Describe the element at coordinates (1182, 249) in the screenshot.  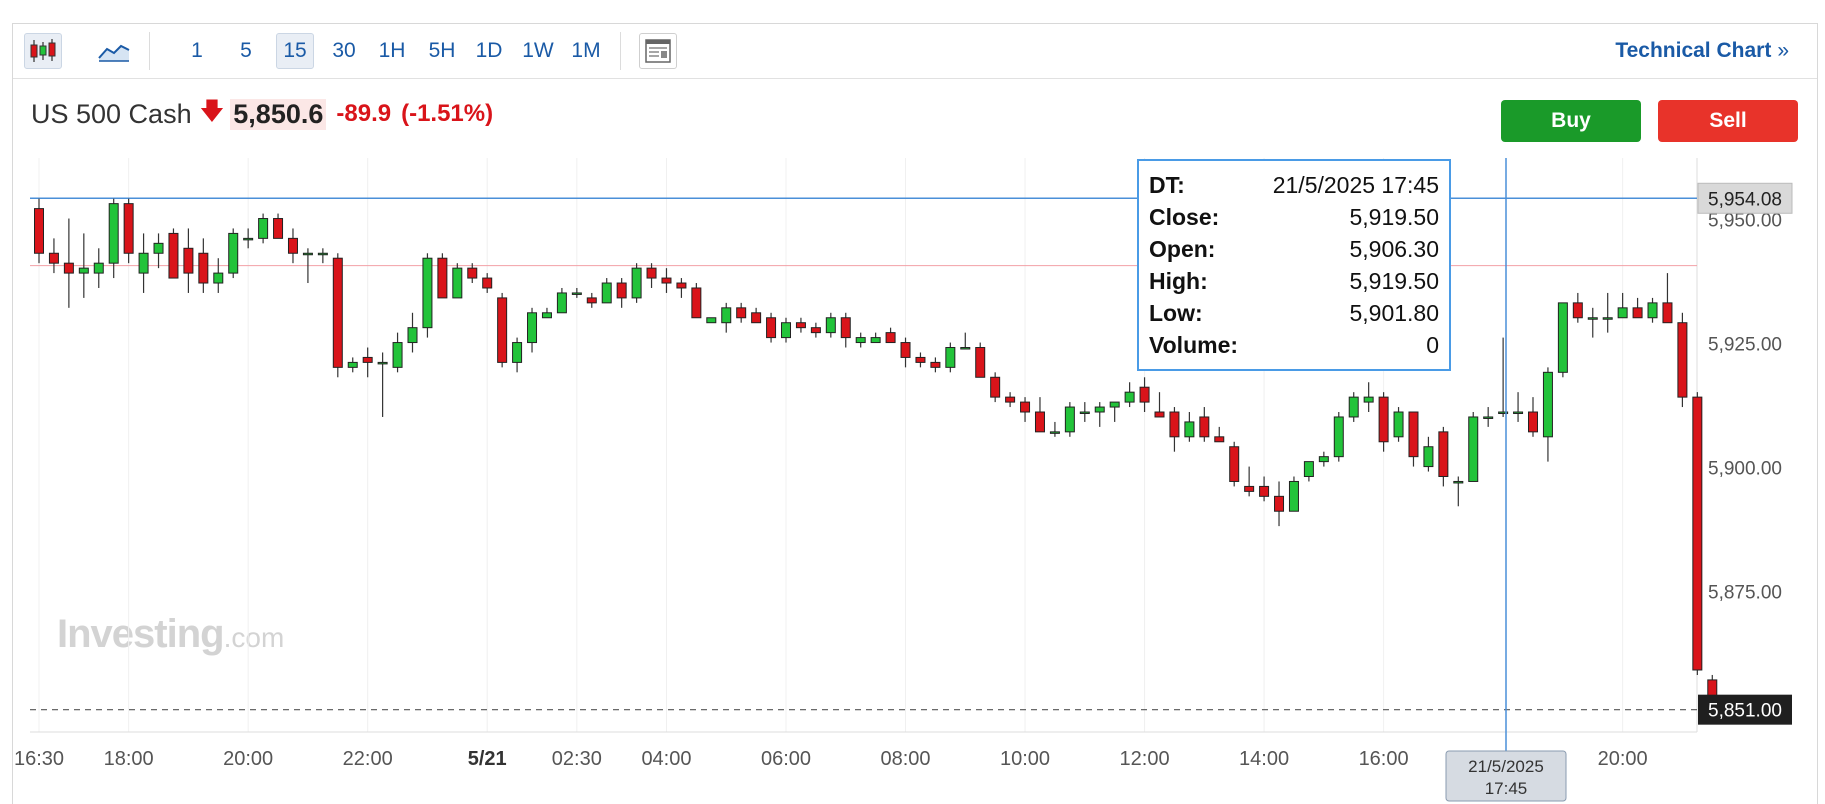
I see `tooltip-open-label: Open:` at that location.